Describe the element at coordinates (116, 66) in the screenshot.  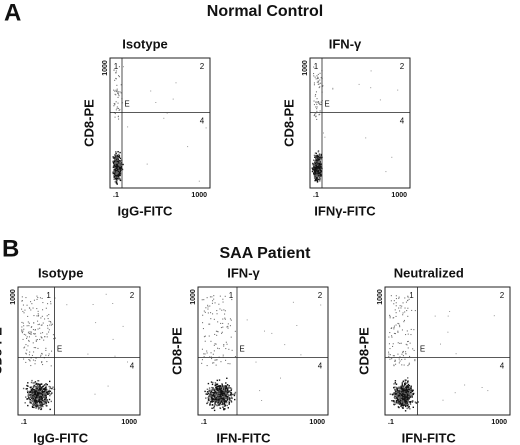
I see `quadrant-label: 1` at that location.